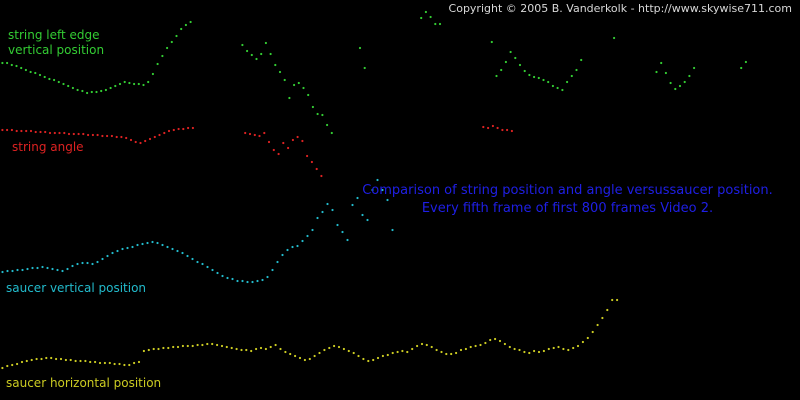 The width and height of the screenshot is (800, 400). I want to click on label-string-angle: string angle, so click(48, 147).